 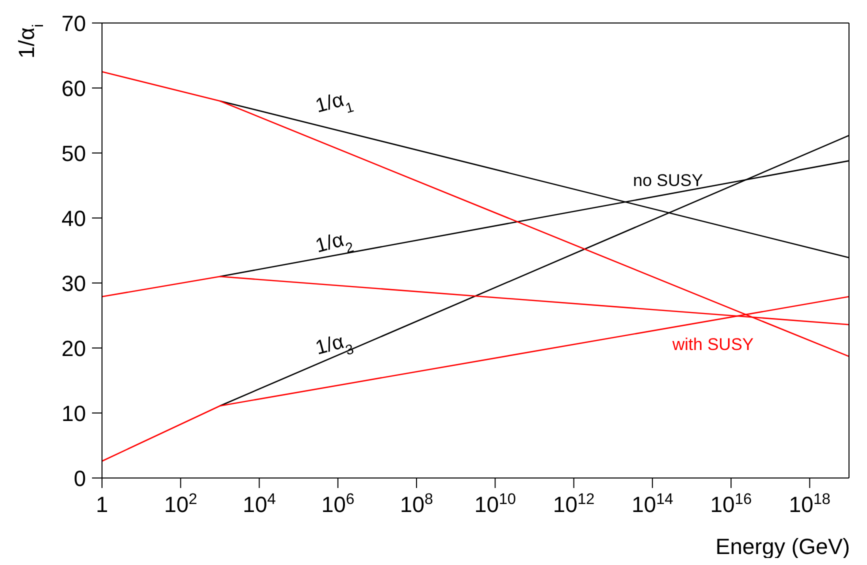 What do you see at coordinates (74, 23) in the screenshot?
I see `y-tick-label: 70` at bounding box center [74, 23].